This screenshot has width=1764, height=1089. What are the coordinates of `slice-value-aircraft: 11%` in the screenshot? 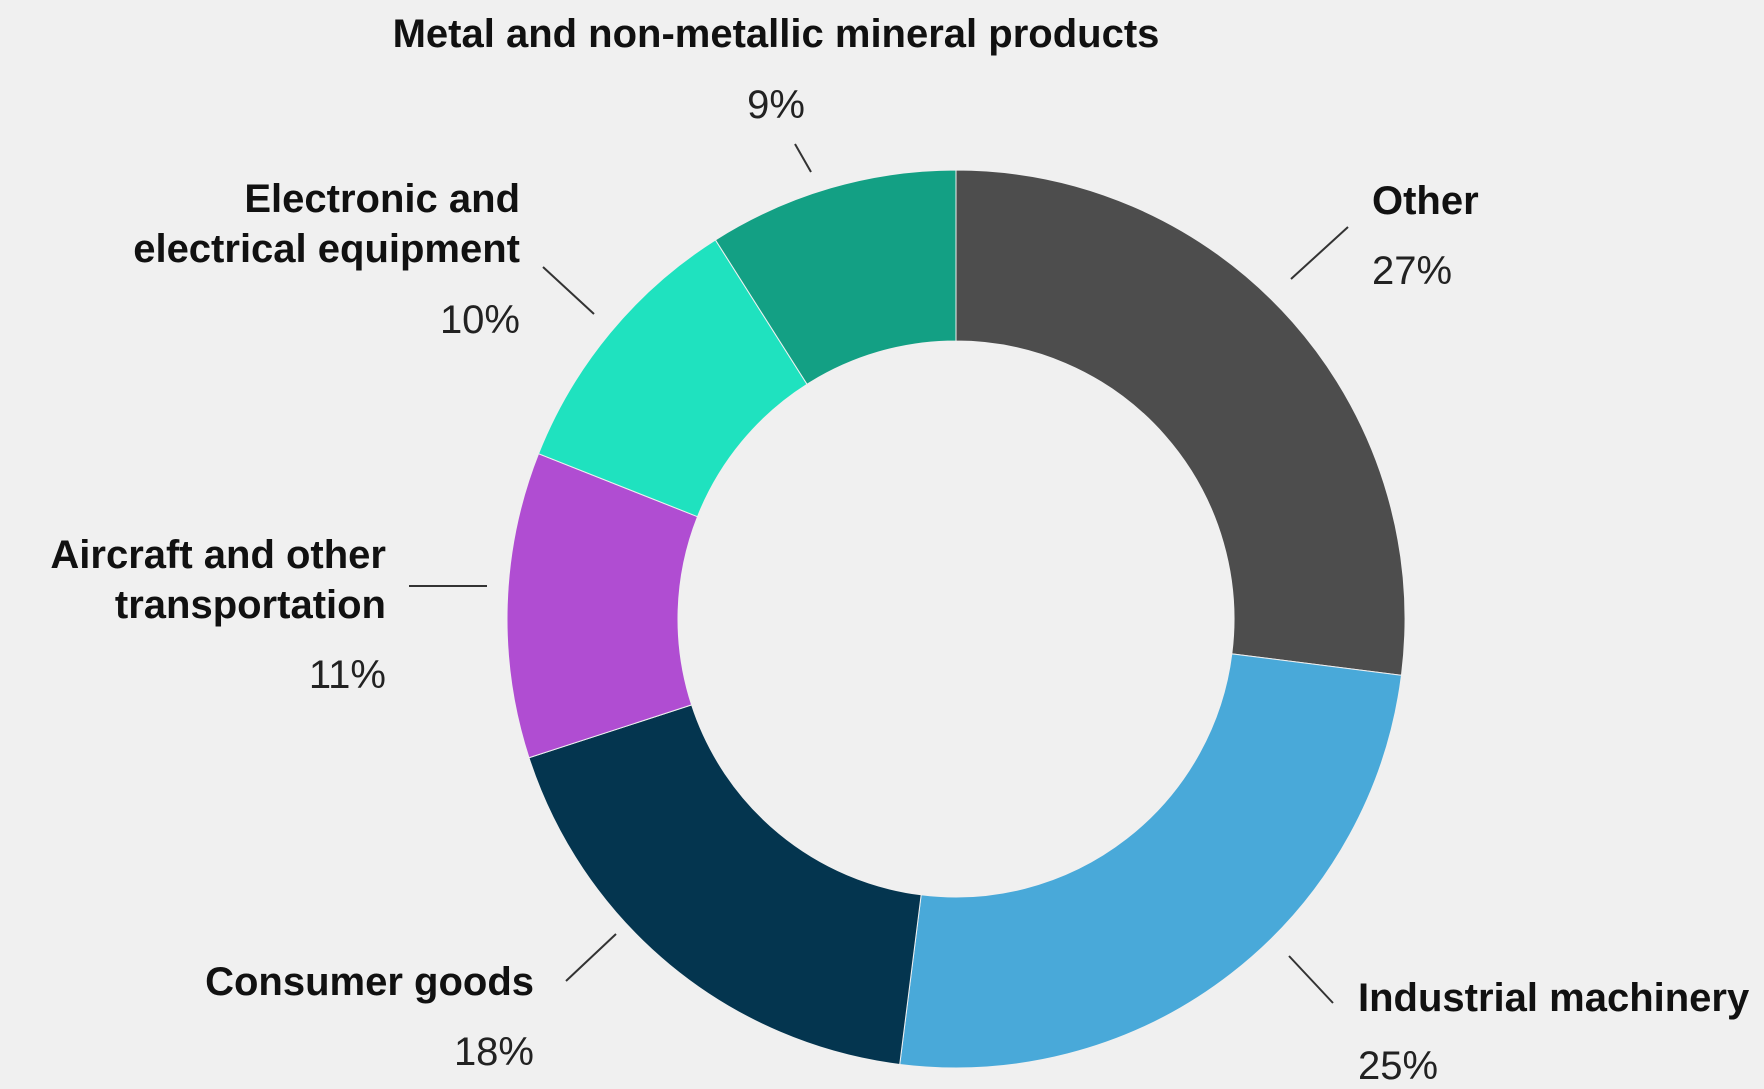 It's located at (347, 675).